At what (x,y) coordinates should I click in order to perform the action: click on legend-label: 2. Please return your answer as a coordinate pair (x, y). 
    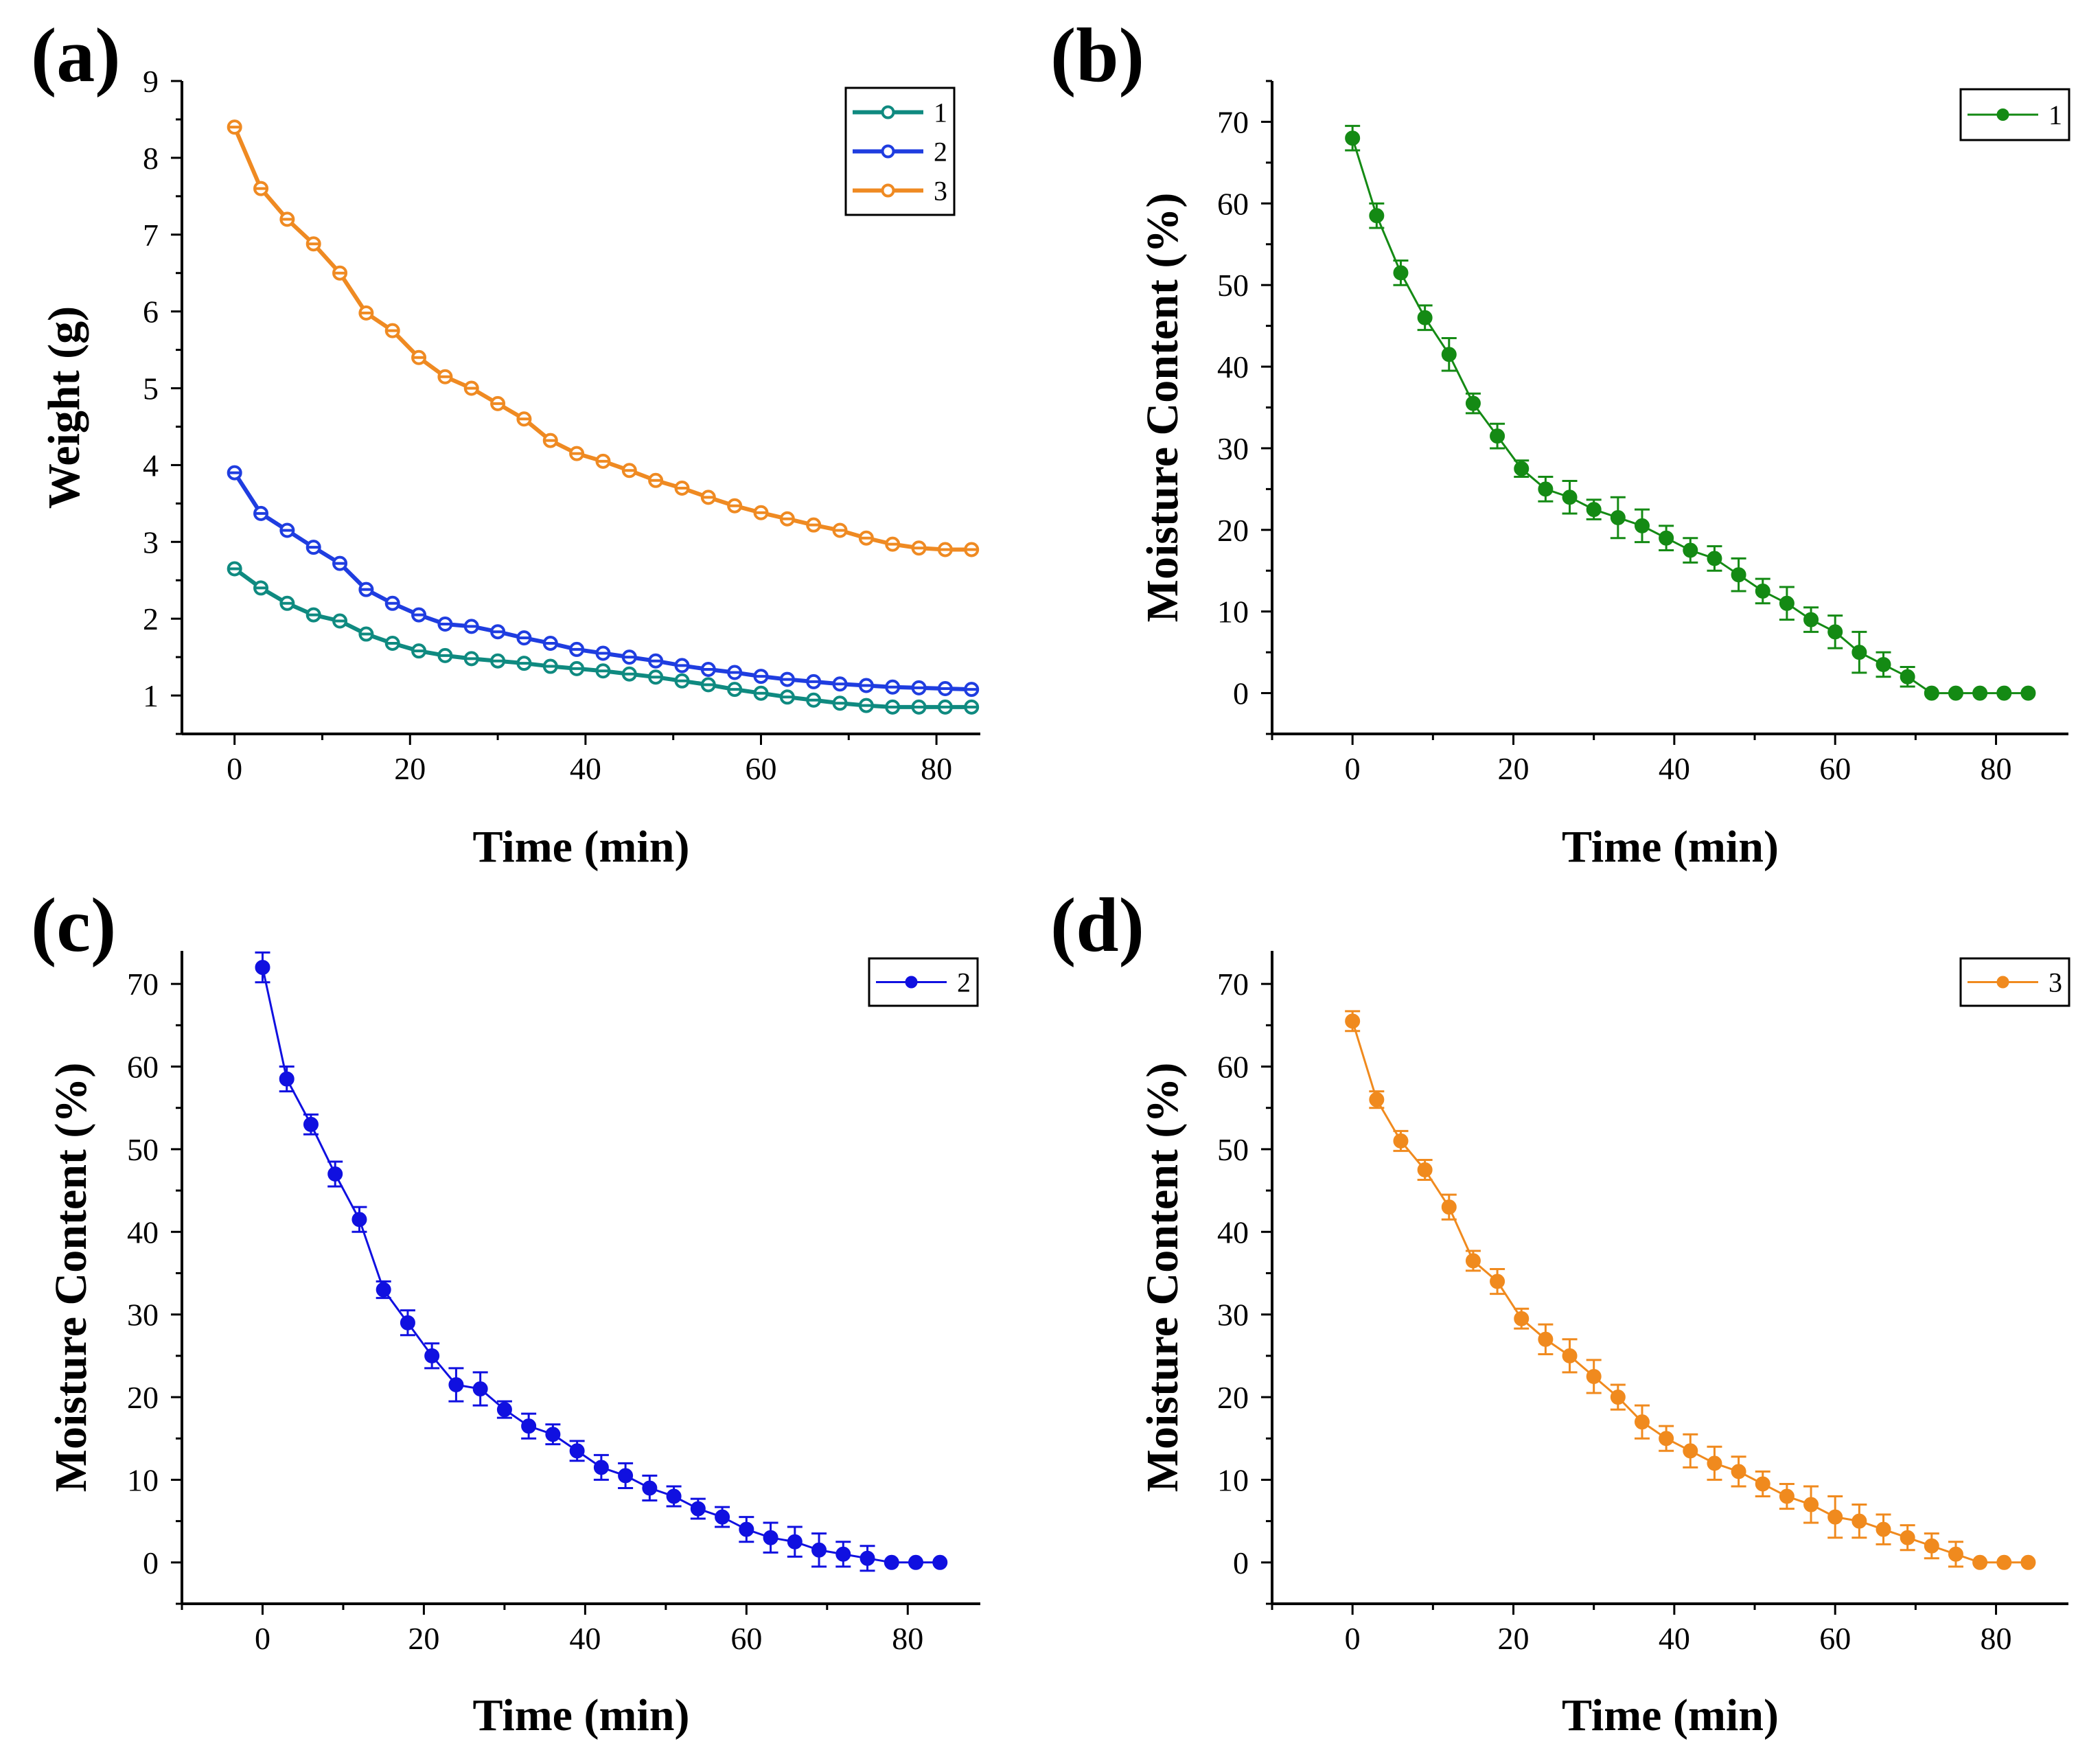
    Looking at the image, I should click on (964, 982).